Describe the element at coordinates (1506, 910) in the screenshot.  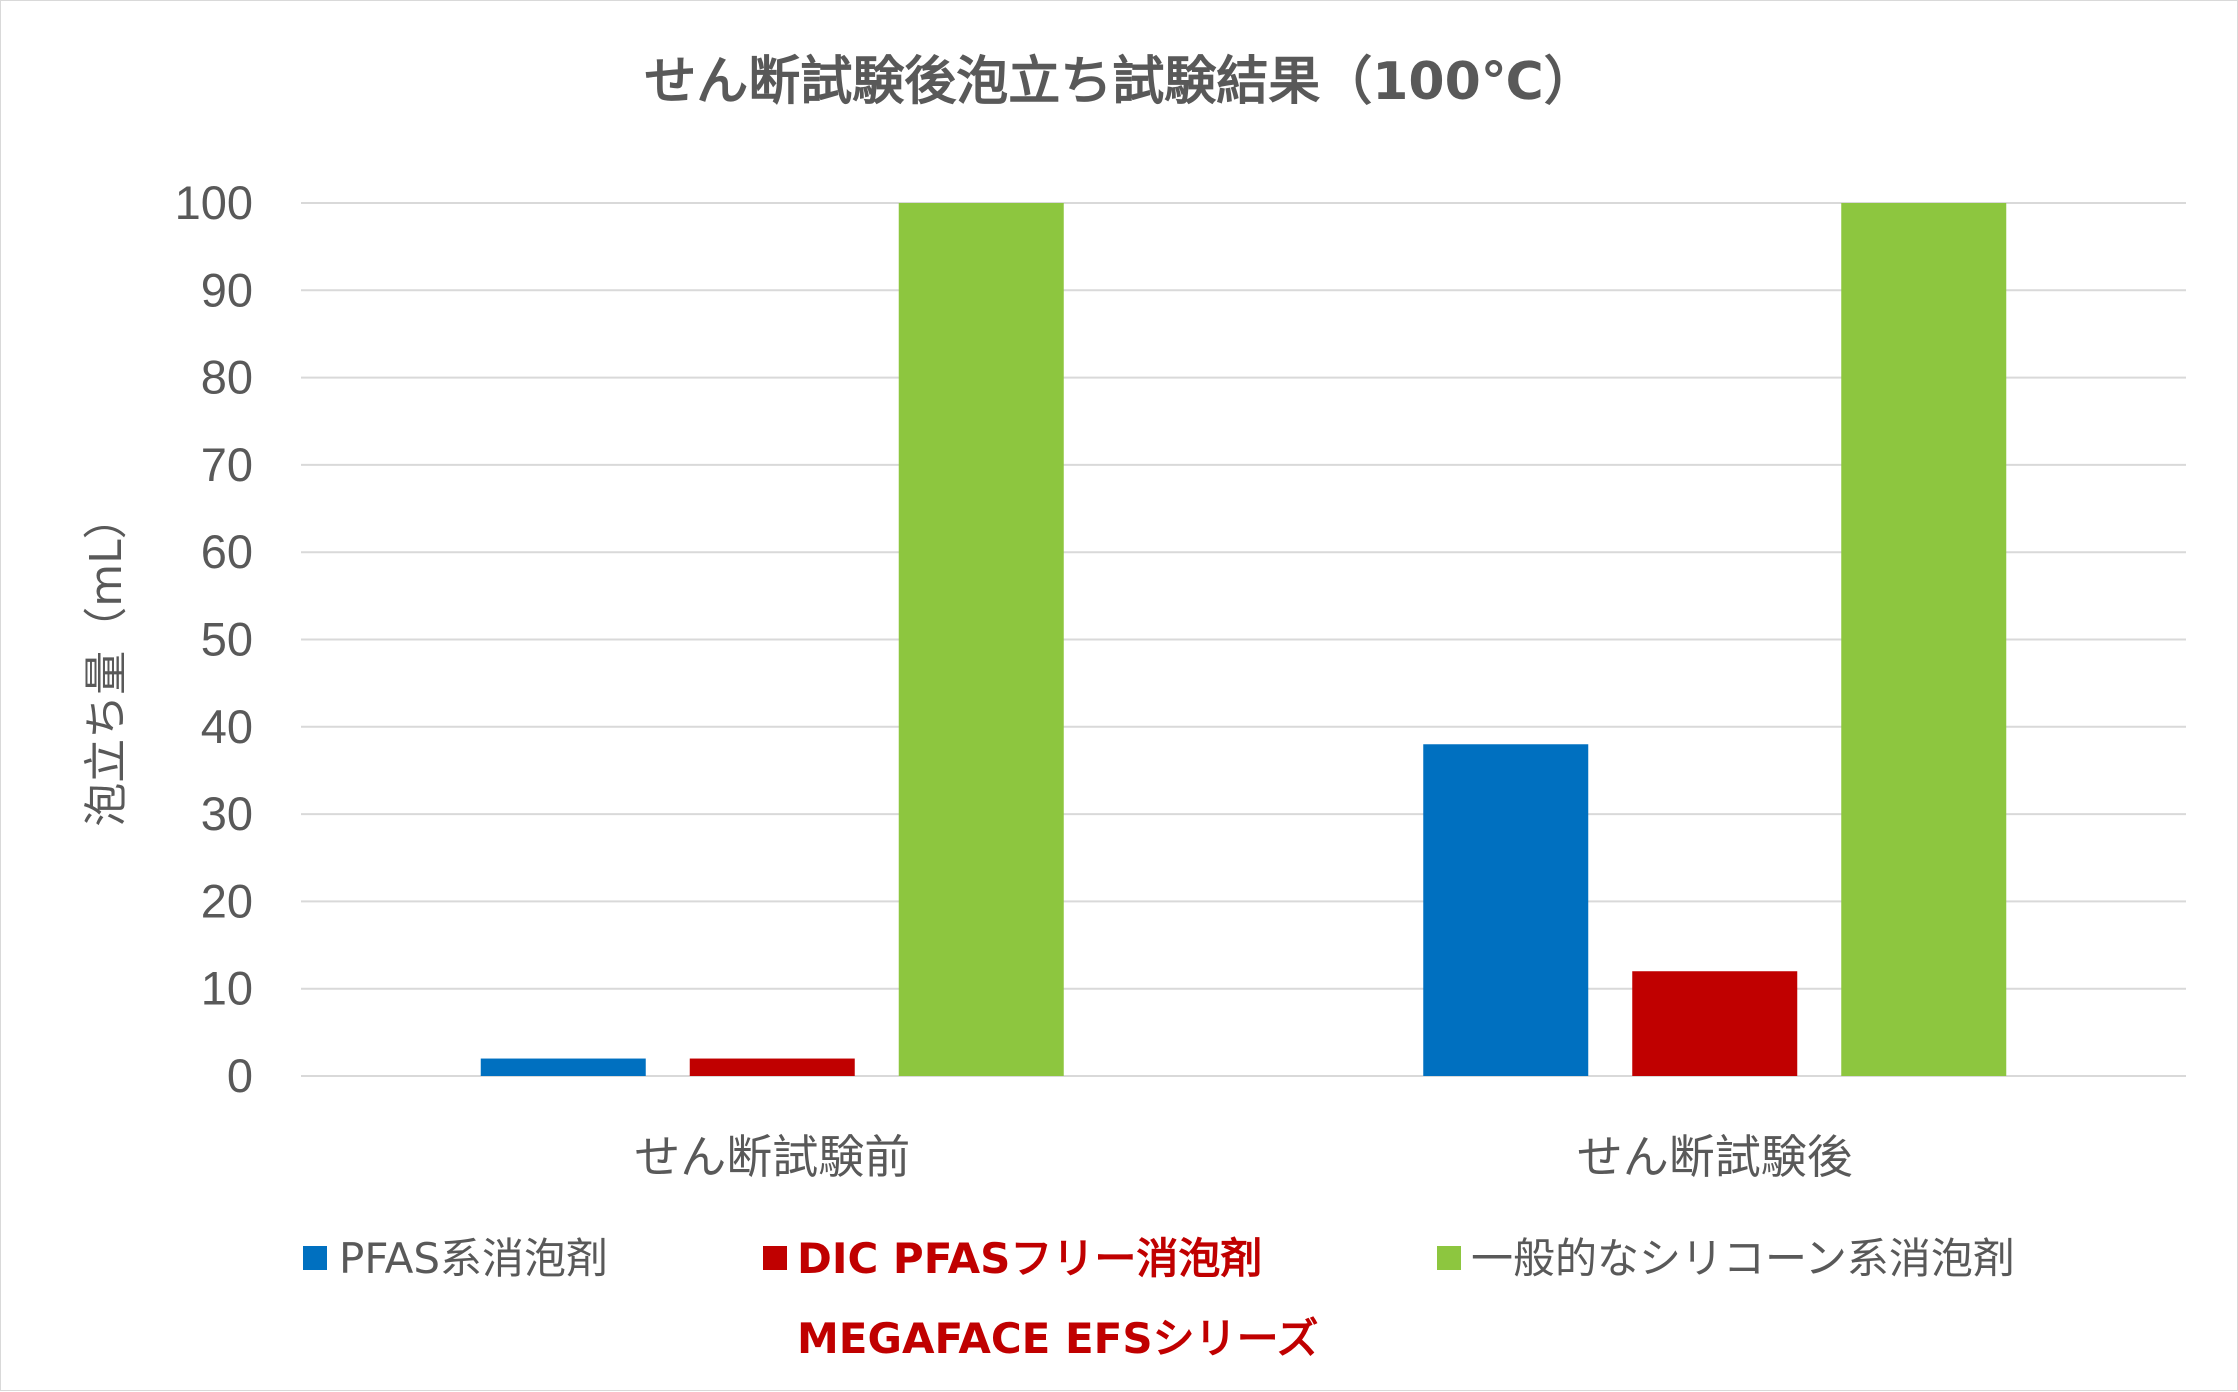
I see `bar-series0-cat1` at that location.